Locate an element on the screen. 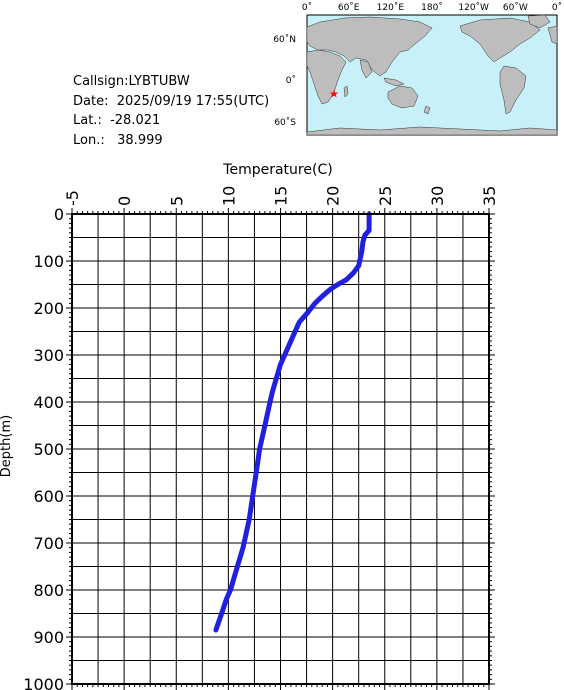 Image resolution: width=564 pixels, height=690 pixels. callsign-line: Callsign:LYBTUBW is located at coordinates (171, 82).